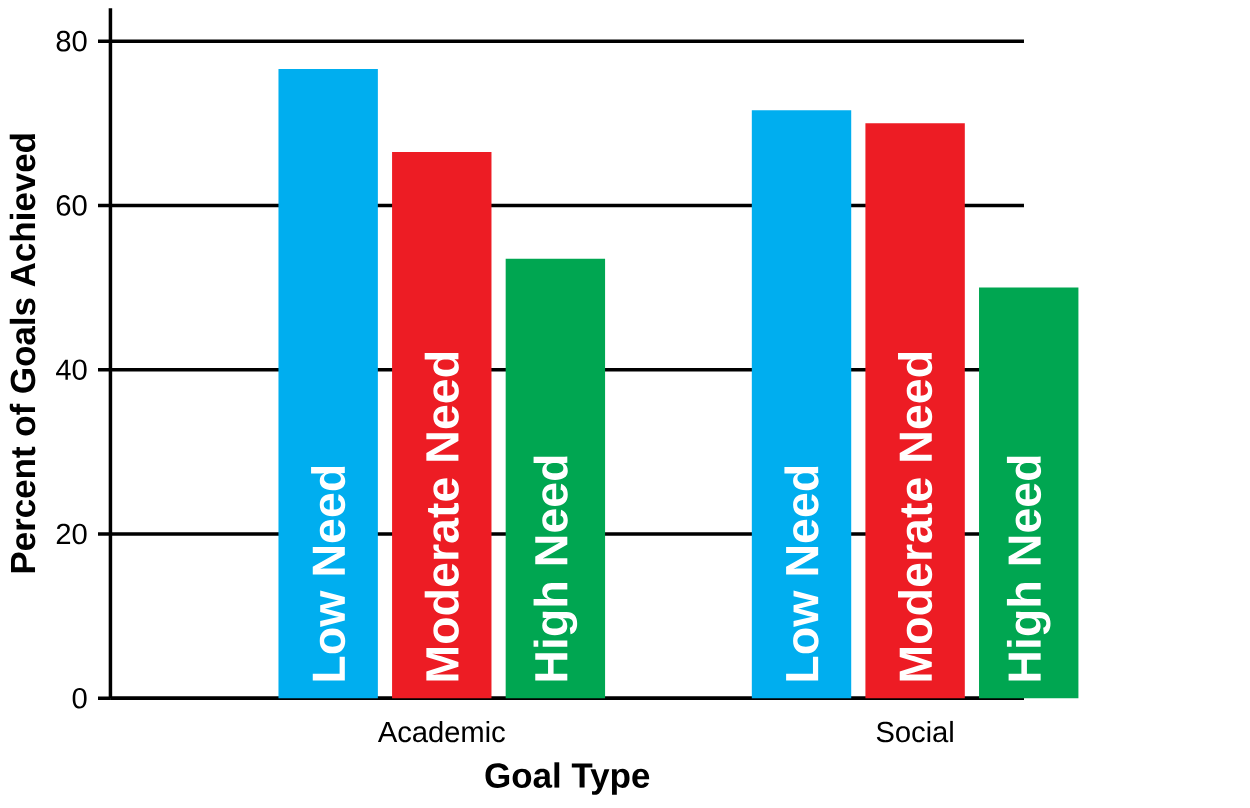  What do you see at coordinates (71, 205) in the screenshot?
I see `y-tick-label: 60` at bounding box center [71, 205].